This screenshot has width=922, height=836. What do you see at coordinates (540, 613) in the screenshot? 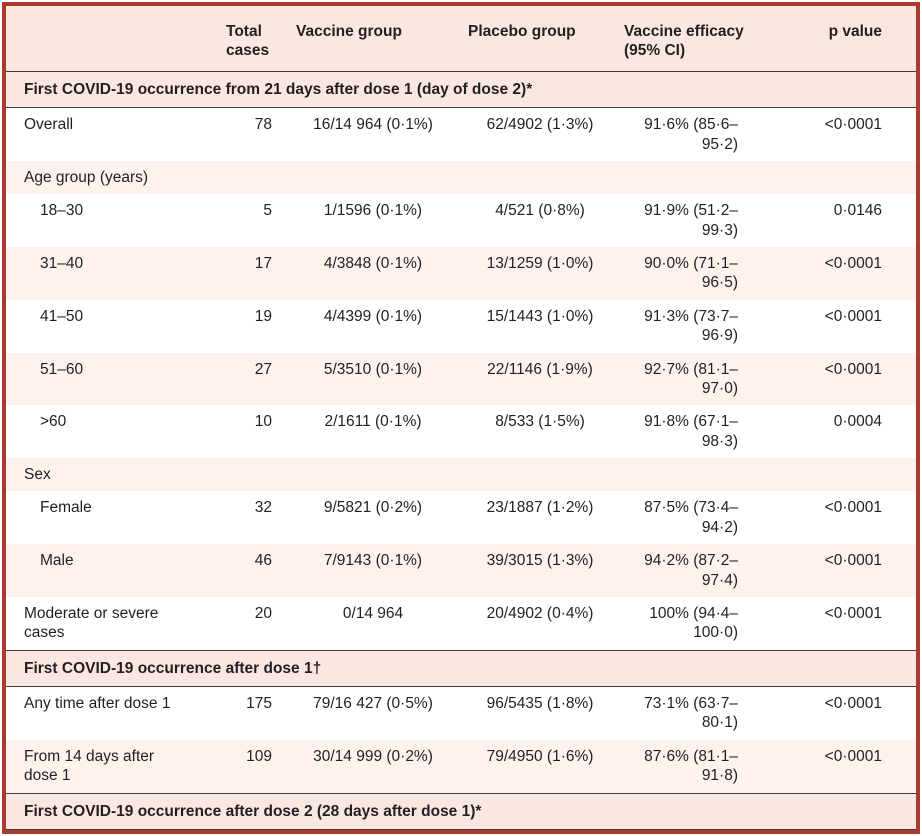
I see `table-cell: 20/4902 (0·4%)` at bounding box center [540, 613].